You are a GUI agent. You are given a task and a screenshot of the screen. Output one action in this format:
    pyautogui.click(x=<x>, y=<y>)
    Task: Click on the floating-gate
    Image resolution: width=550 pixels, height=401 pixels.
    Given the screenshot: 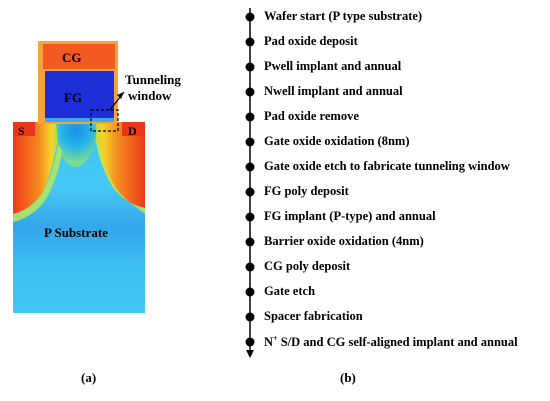 What is the action you would take?
    pyautogui.click(x=79, y=96)
    